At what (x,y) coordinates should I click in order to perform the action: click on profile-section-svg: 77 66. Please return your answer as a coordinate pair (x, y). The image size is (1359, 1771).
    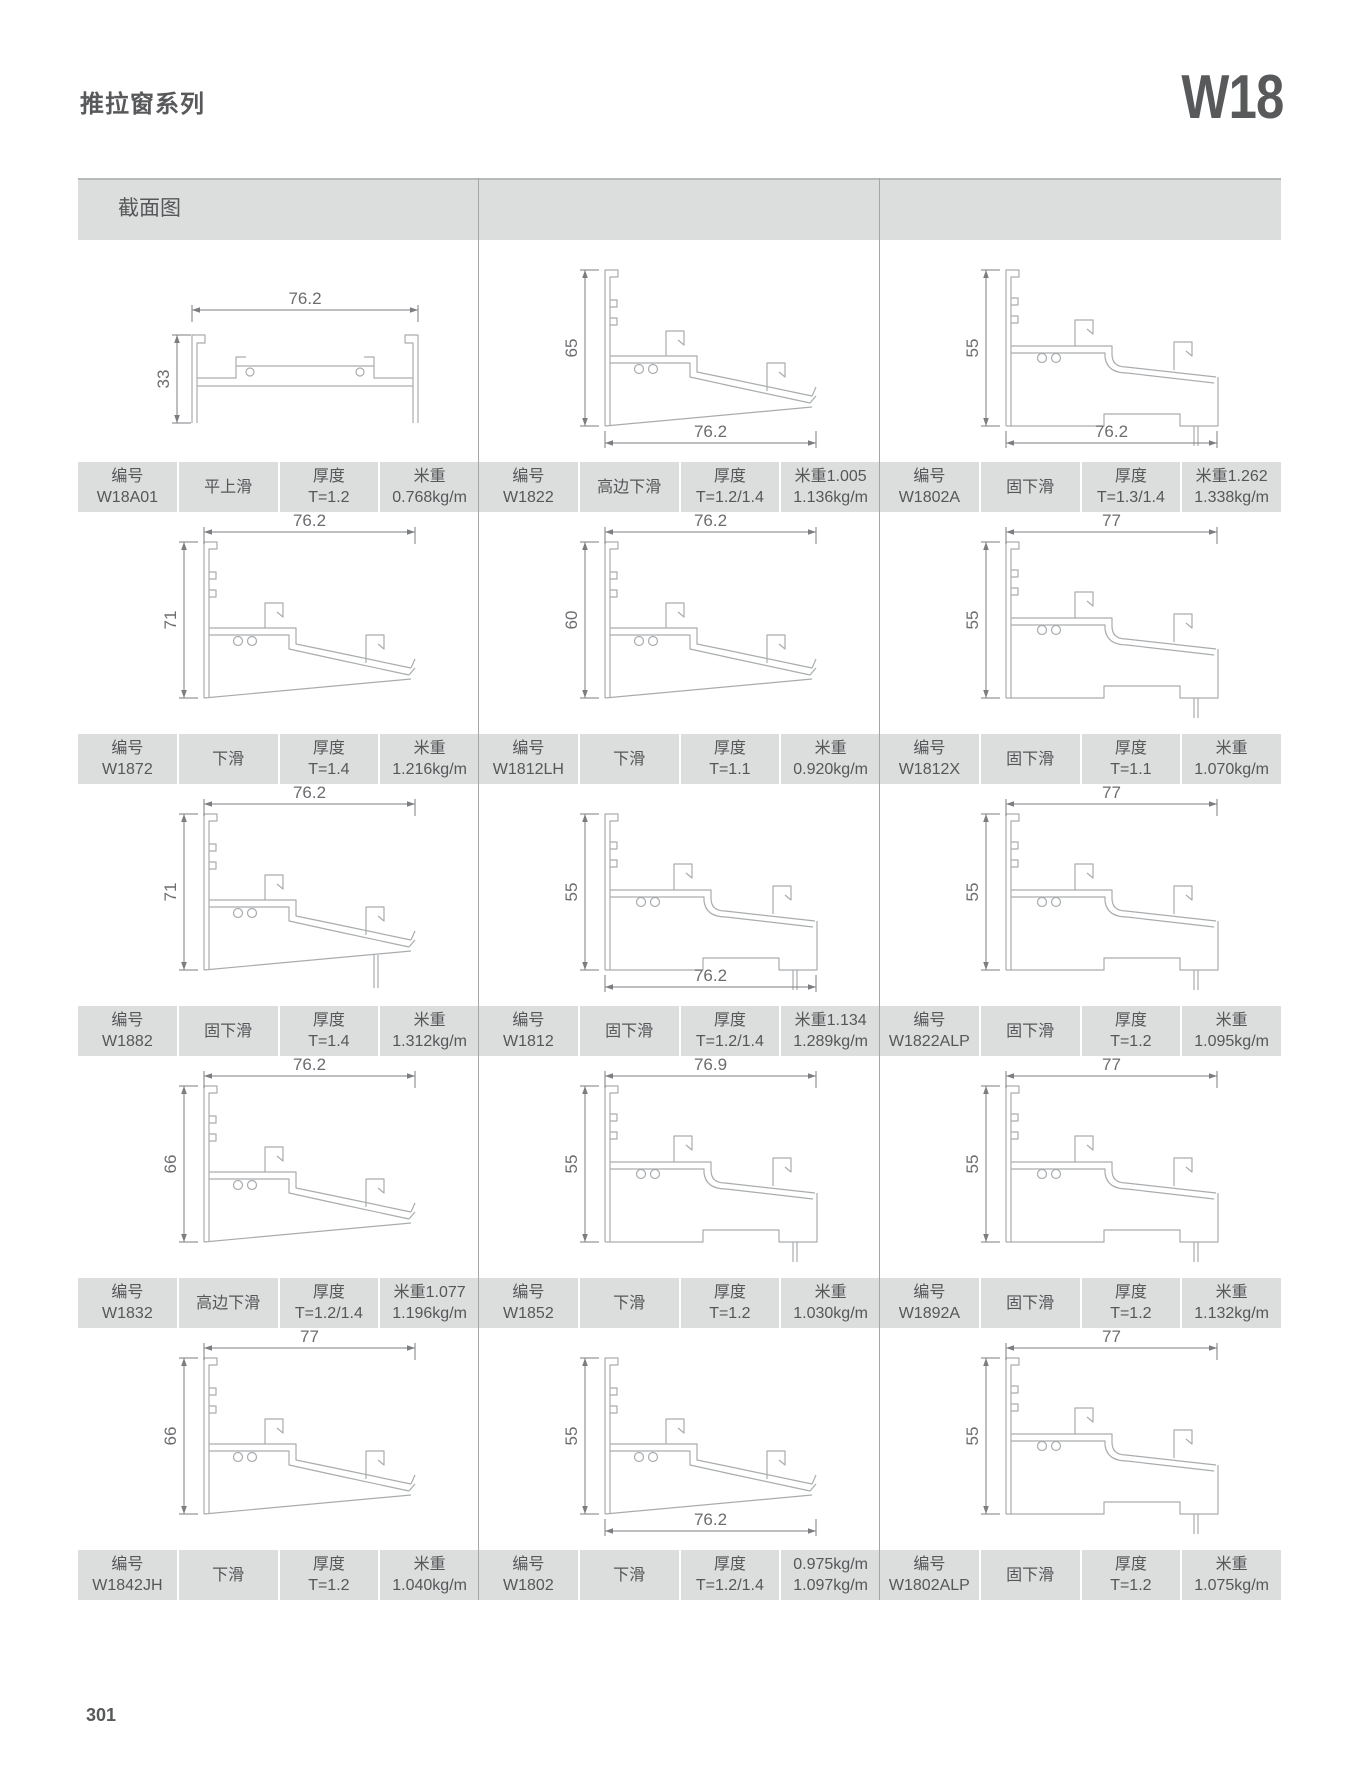
    Looking at the image, I should click on (288, 1421).